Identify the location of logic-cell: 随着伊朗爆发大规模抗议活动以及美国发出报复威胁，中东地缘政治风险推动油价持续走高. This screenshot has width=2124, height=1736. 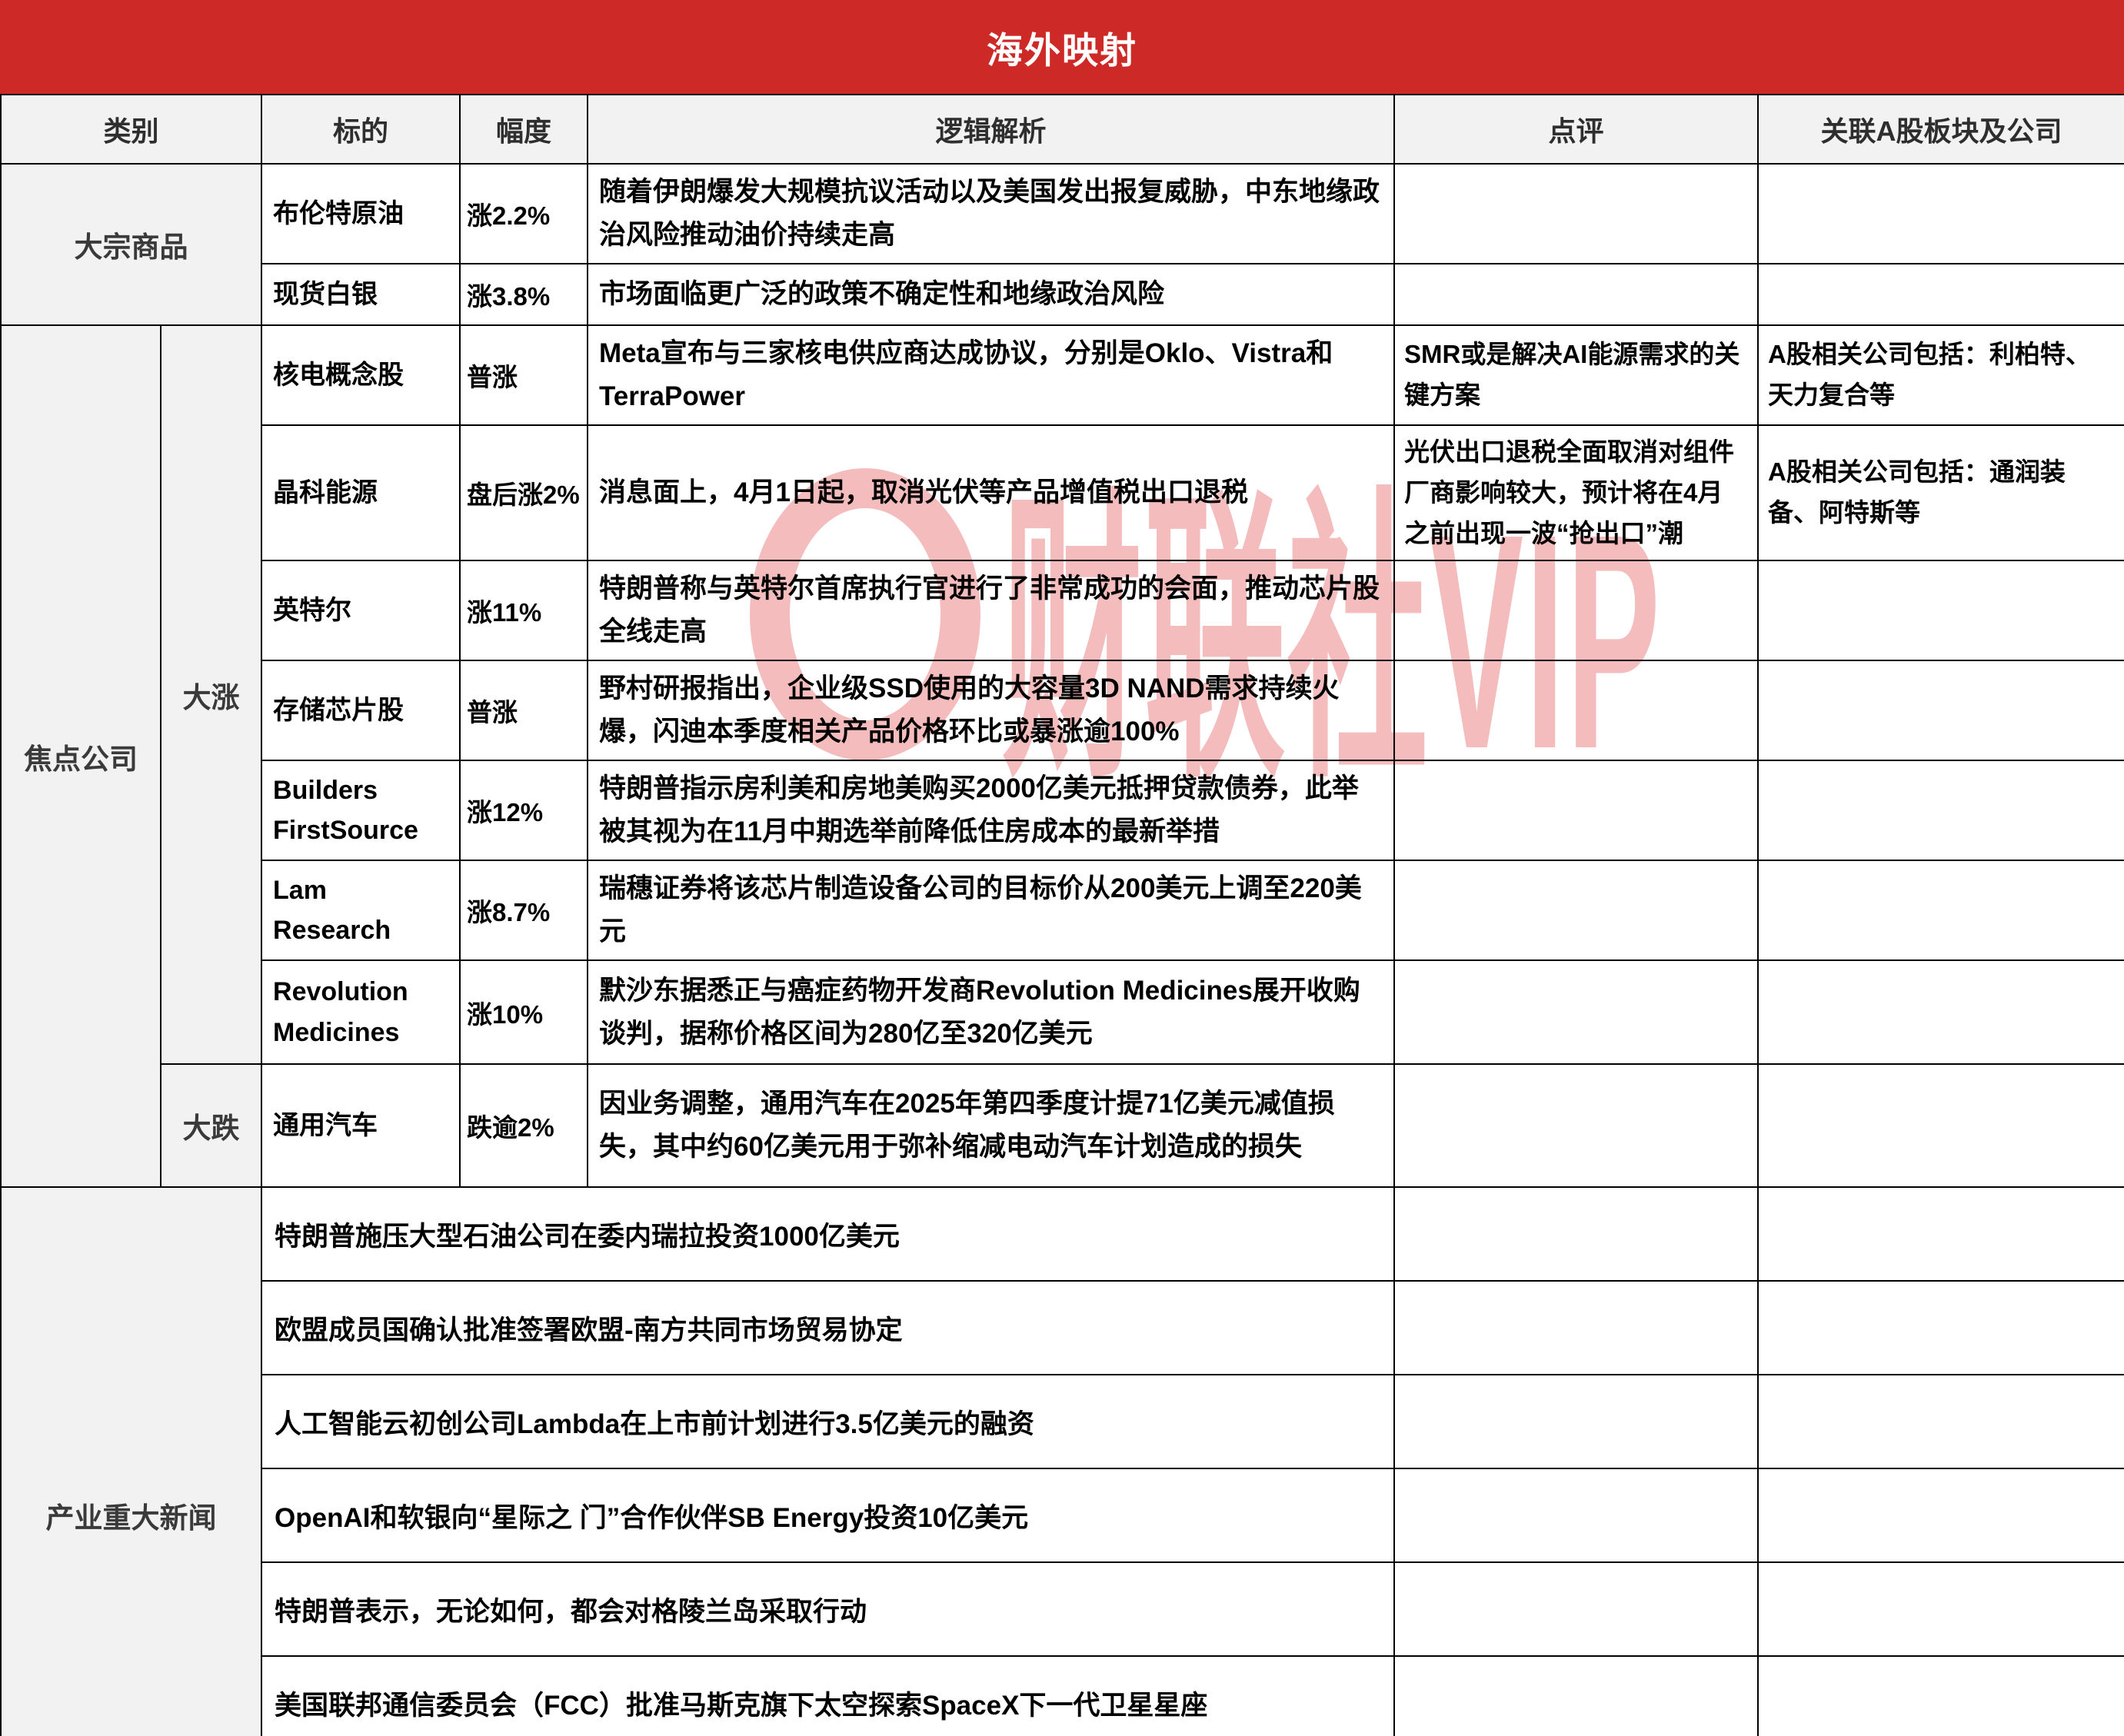
(991, 213).